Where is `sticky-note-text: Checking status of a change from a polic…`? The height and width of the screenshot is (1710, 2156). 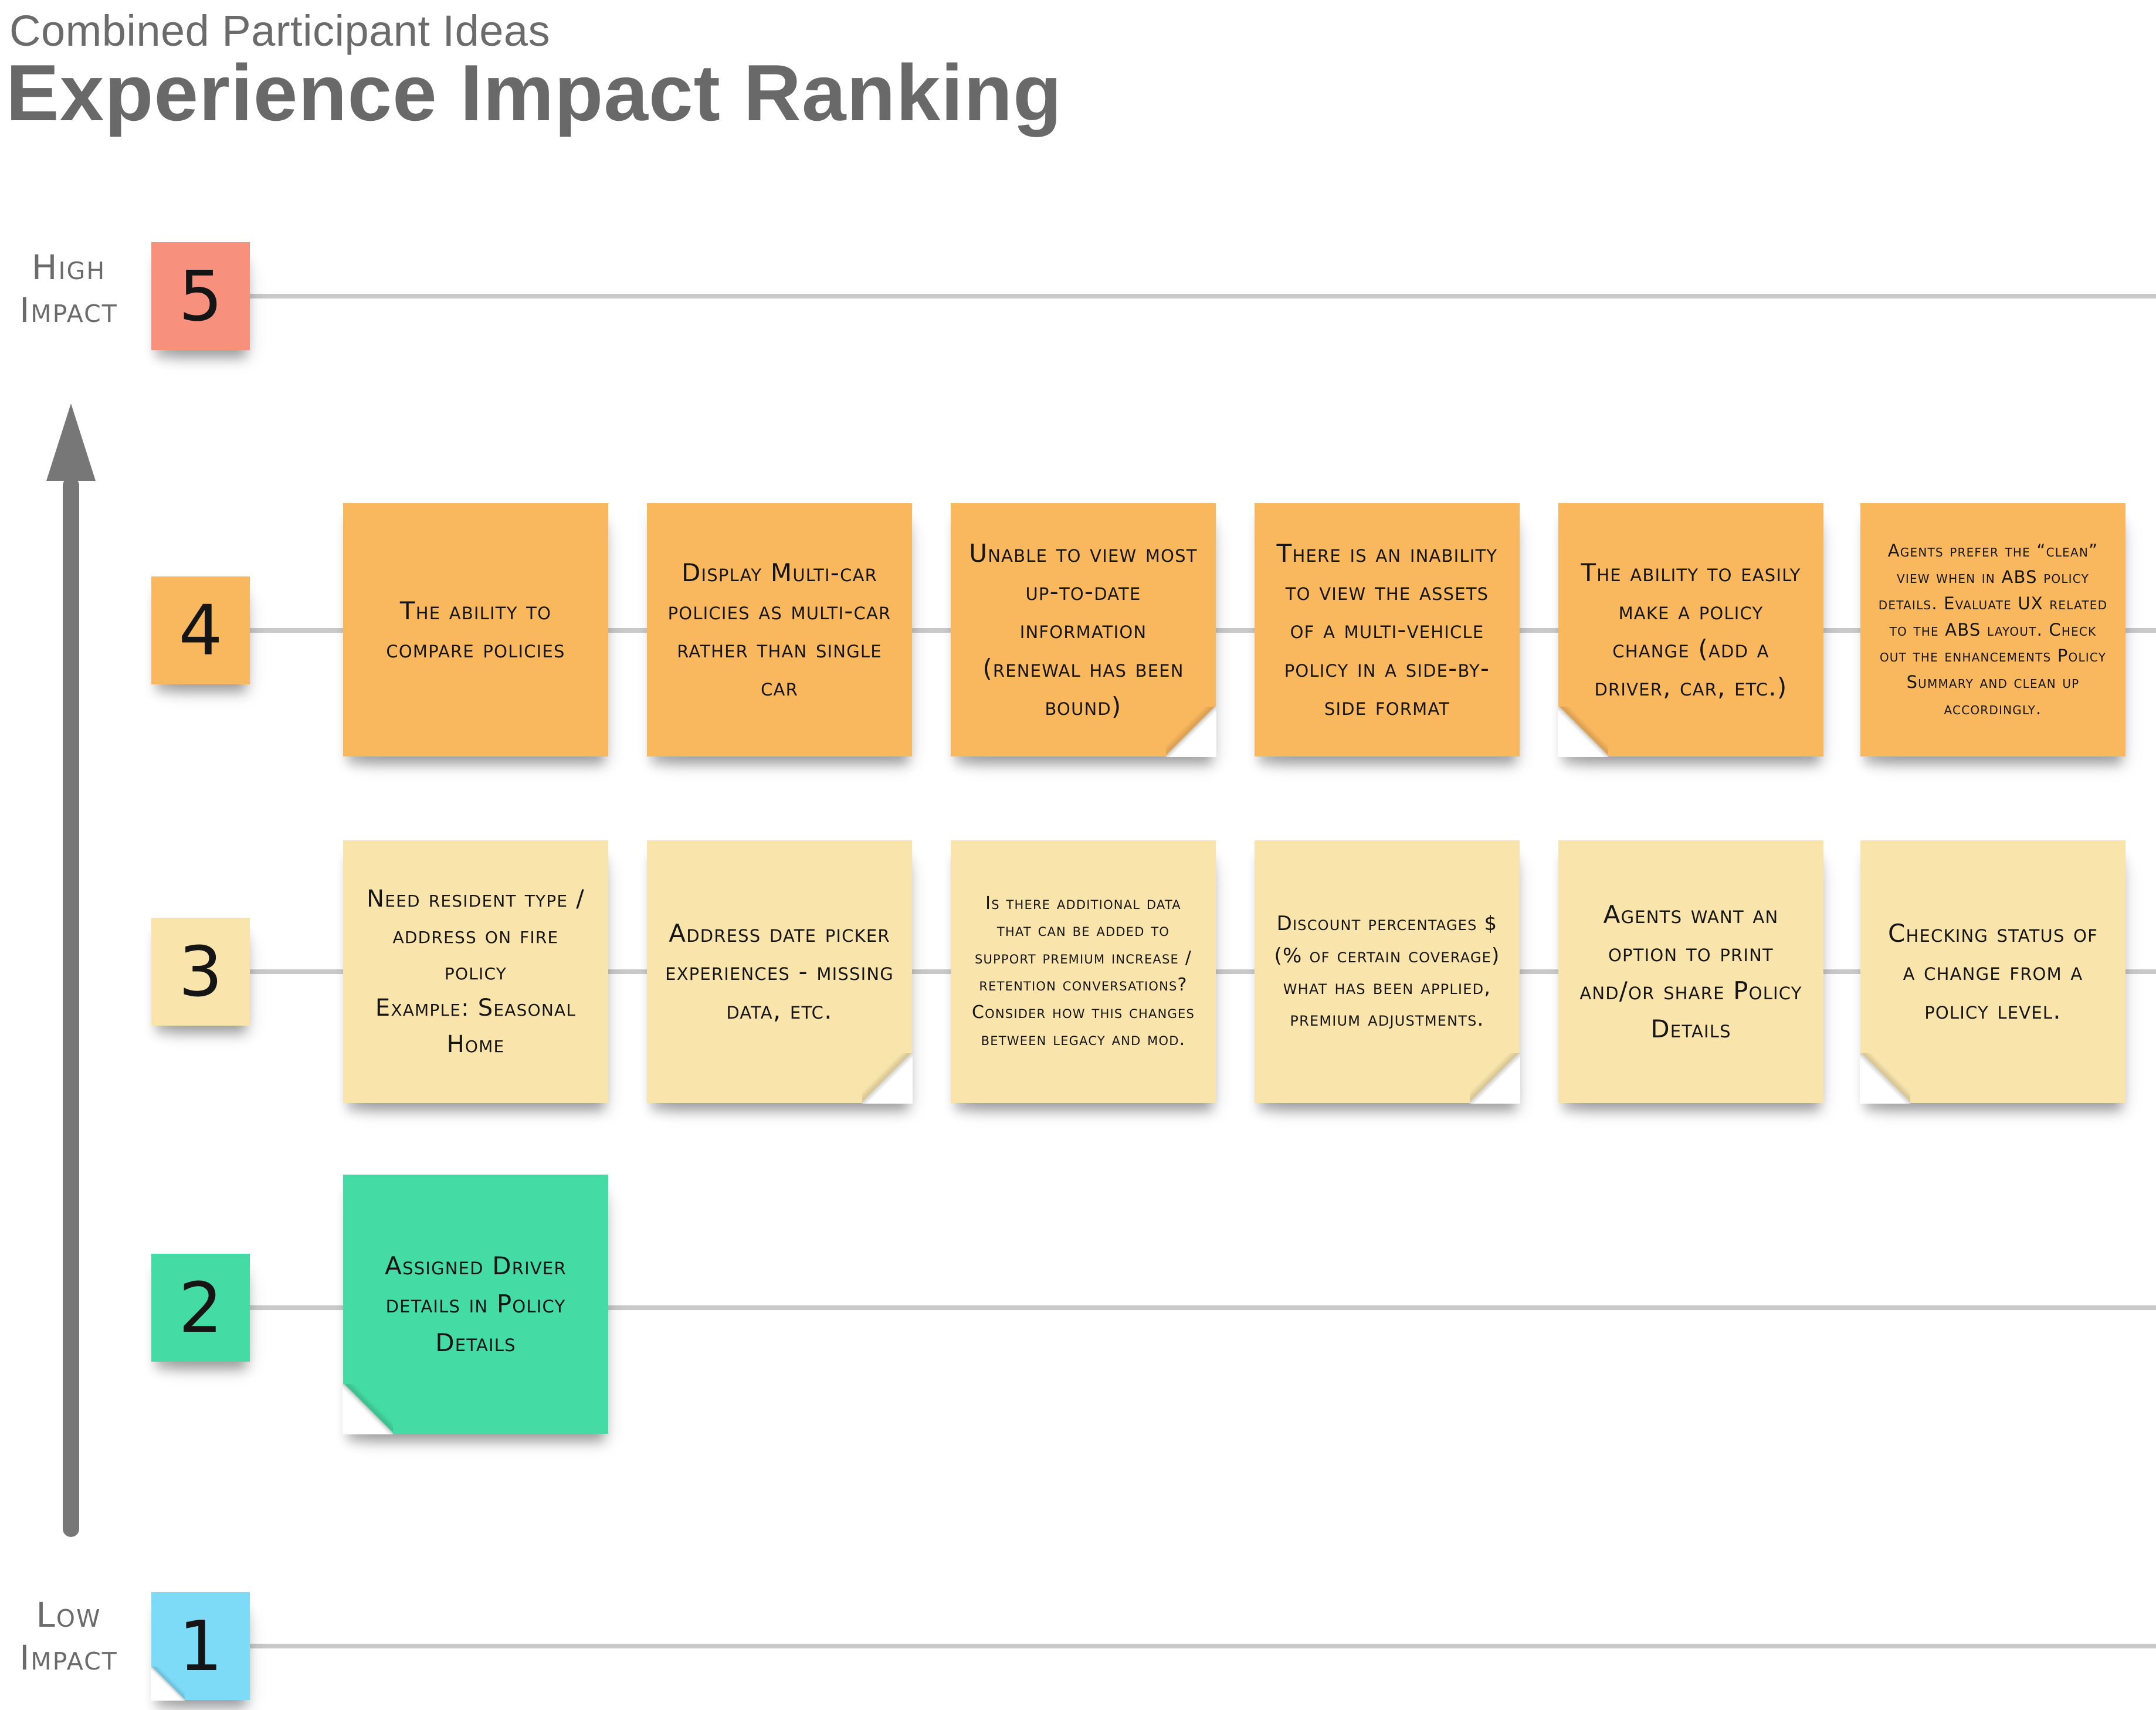
sticky-note-text: Checking status of a change from a polic… is located at coordinates (1993, 971).